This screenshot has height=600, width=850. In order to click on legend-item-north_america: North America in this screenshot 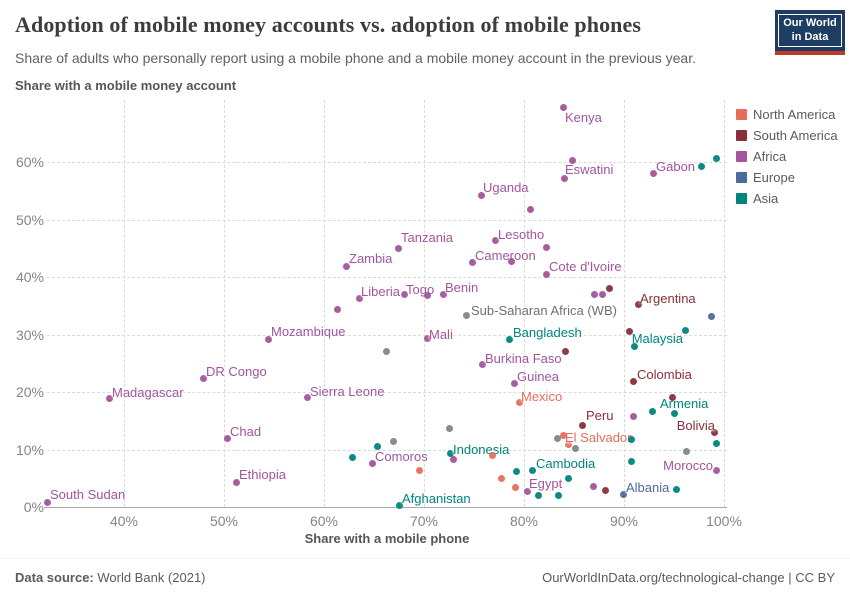, I will do `click(787, 114)`.